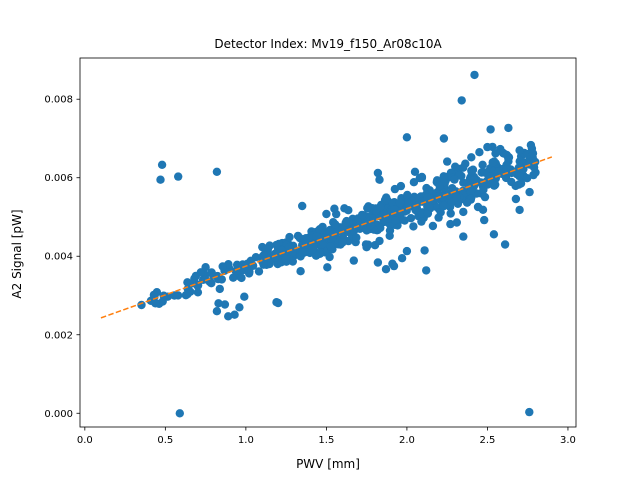 The image size is (640, 480). What do you see at coordinates (58, 335) in the screenshot?
I see `y-tick-label: 0.002` at bounding box center [58, 335].